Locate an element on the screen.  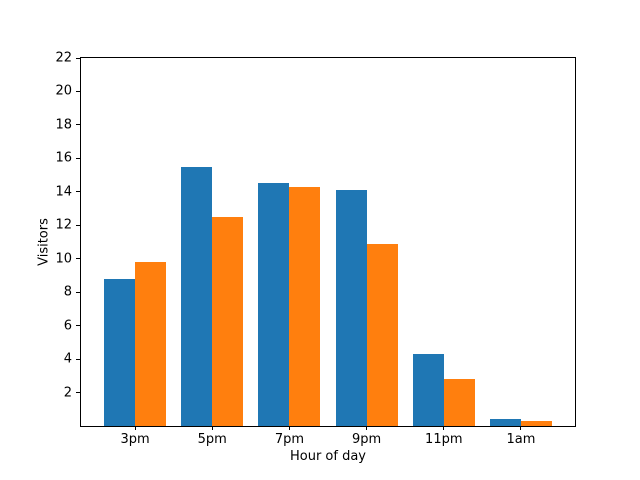
y-tick-label: 14 is located at coordinates (63, 192).